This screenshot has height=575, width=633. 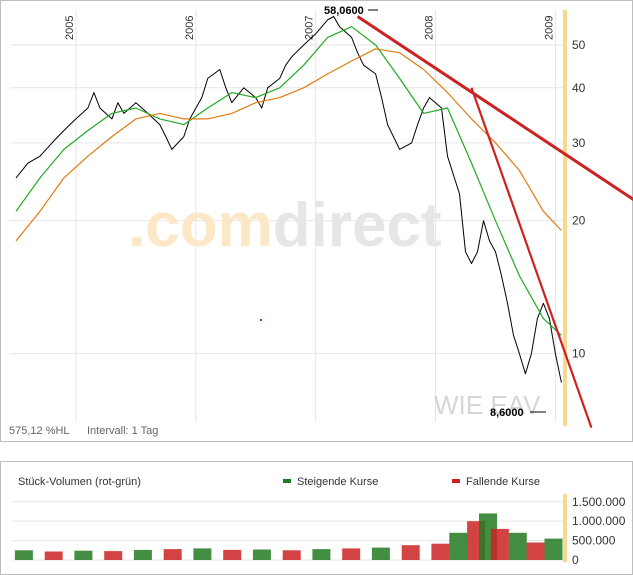 I want to click on x-tick-label: 2008, so click(x=430, y=28).